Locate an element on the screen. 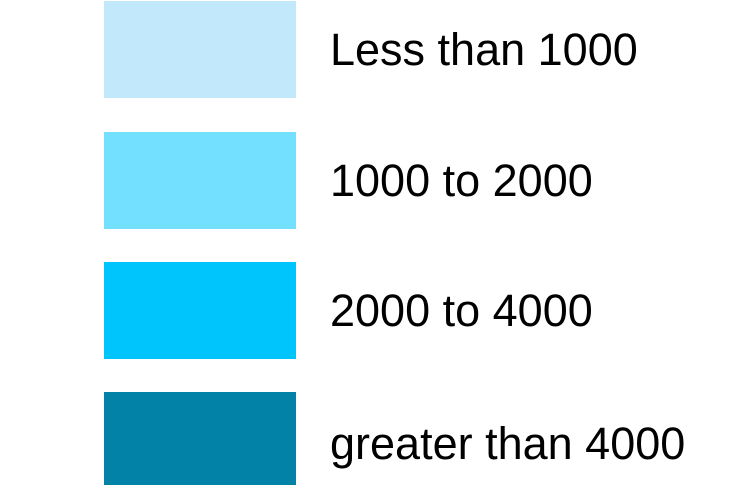 The image size is (732, 496). legend-label: 1000 to 2000 is located at coordinates (461, 180).